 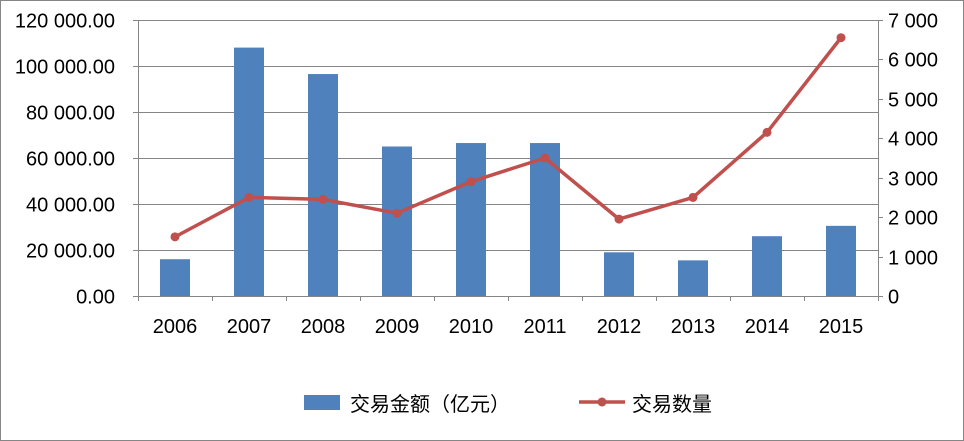 What do you see at coordinates (70, 114) in the screenshot?
I see `left-axis-tick-label: 80 000.00` at bounding box center [70, 114].